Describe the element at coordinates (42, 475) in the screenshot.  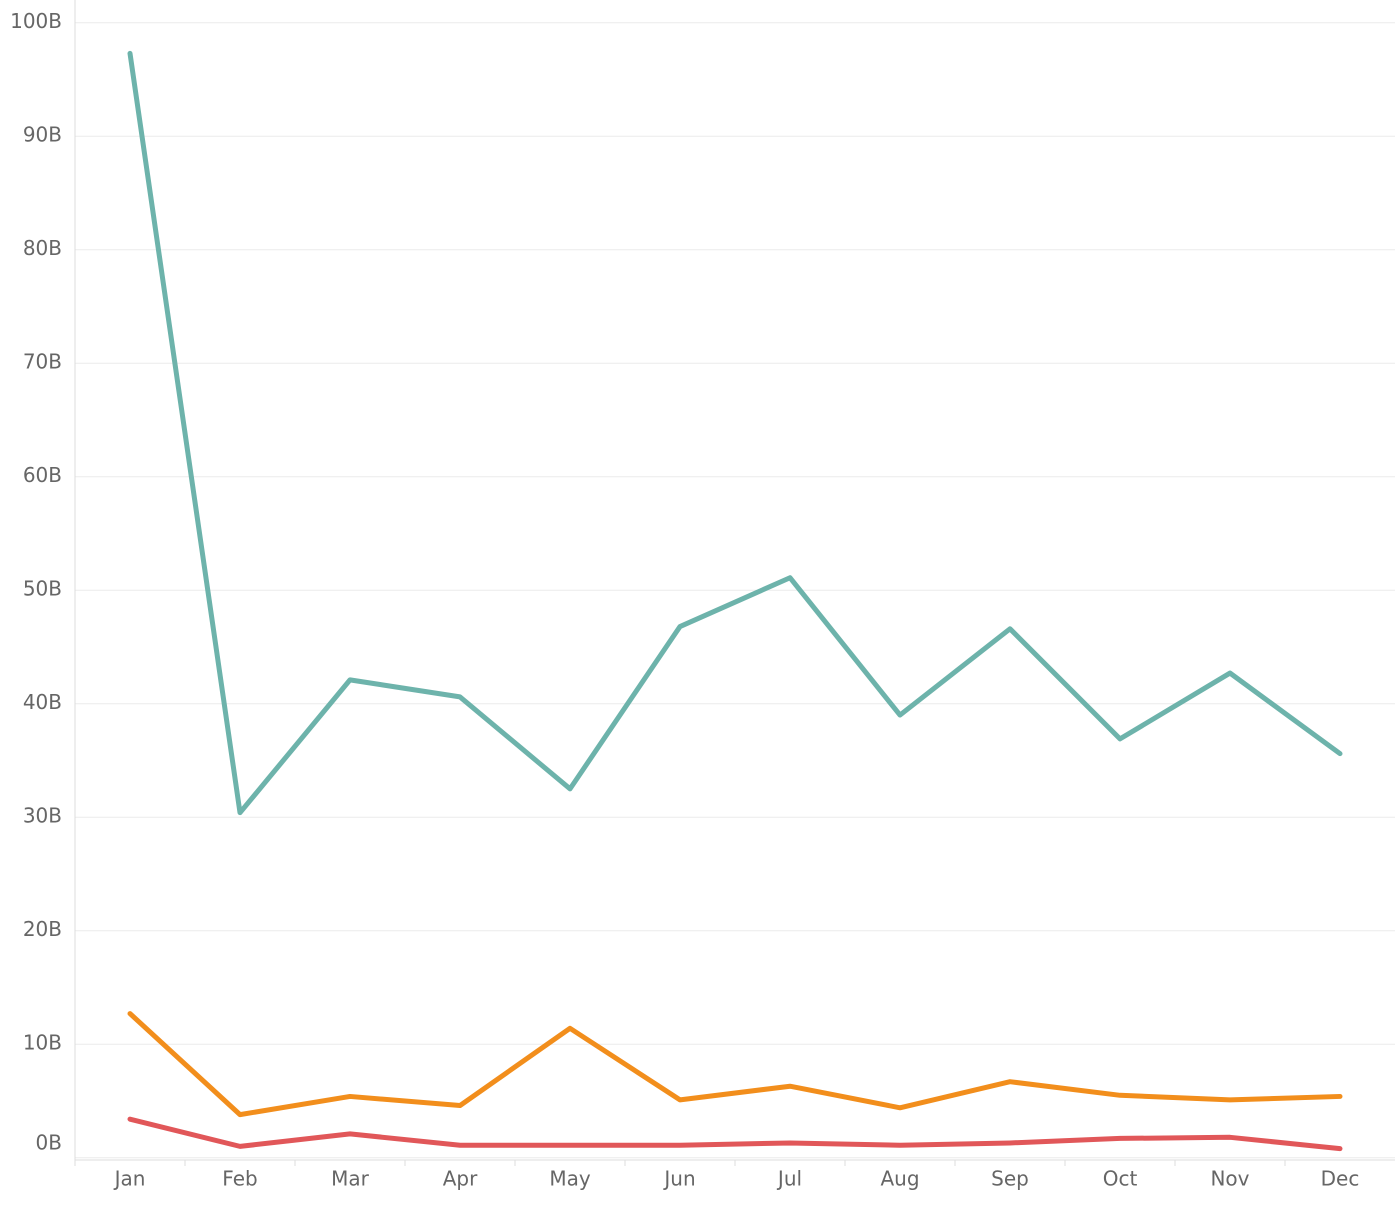
I see `y-tick-label: 60B` at that location.